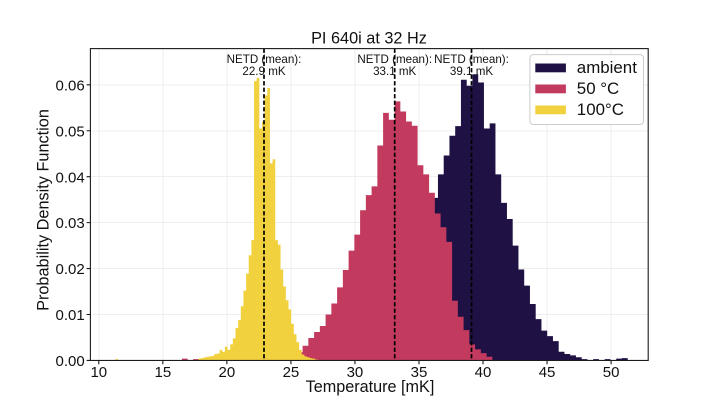 The image size is (720, 410). Describe the element at coordinates (419, 372) in the screenshot. I see `svg-text: 35` at that location.